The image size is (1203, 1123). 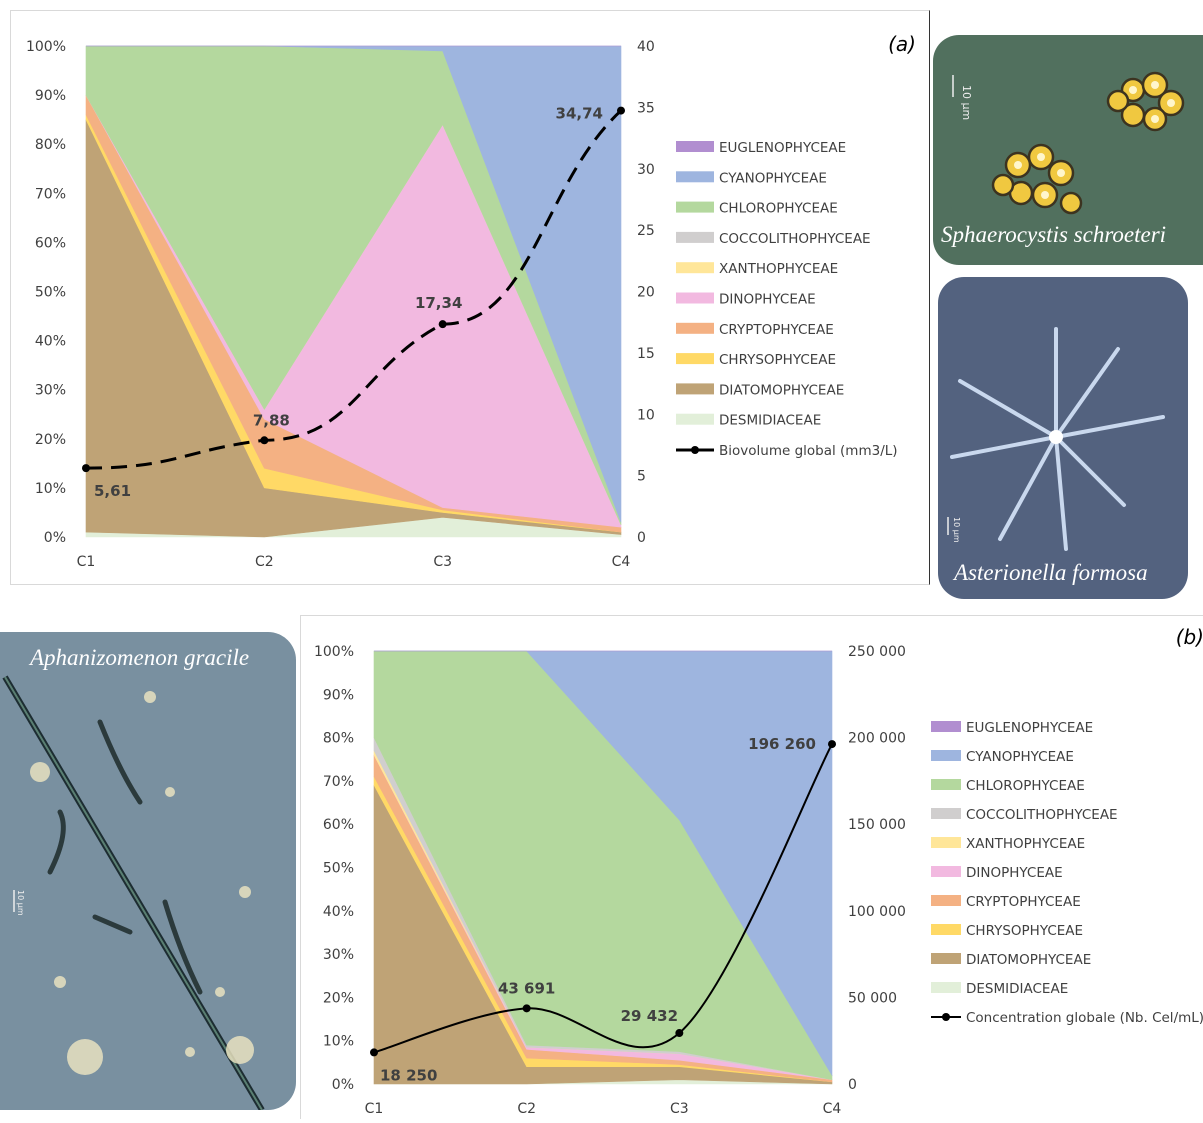 I want to click on y-right-tick-label: 10, so click(x=646, y=415).